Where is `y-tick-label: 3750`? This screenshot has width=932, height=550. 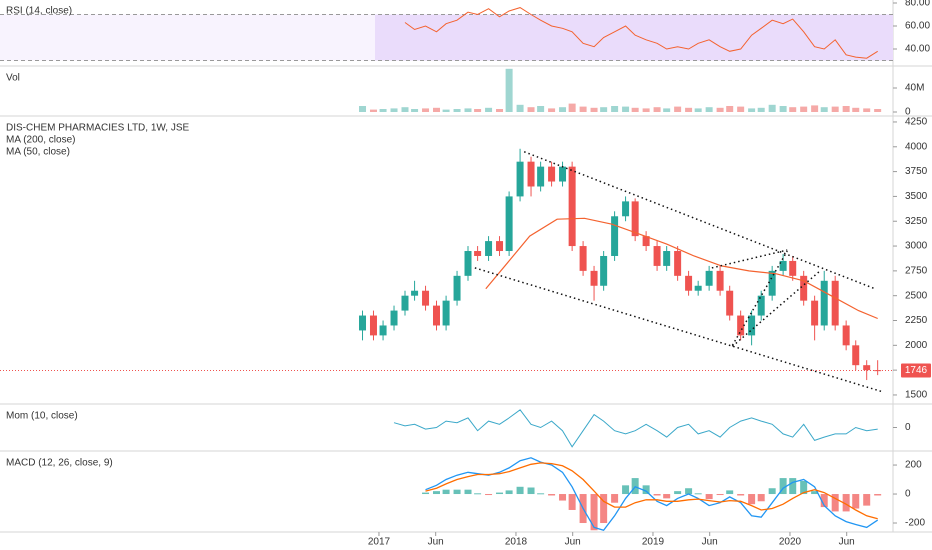 y-tick-label: 3750 is located at coordinates (916, 171).